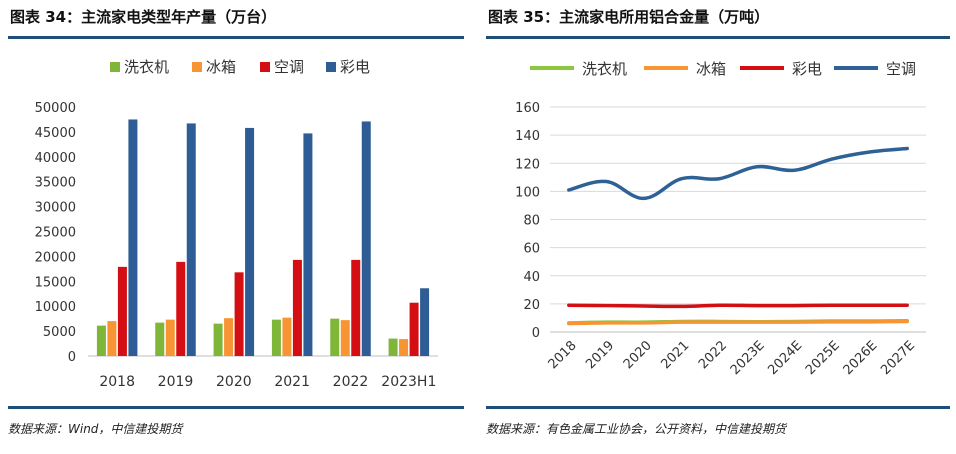 The image size is (956, 454). Describe the element at coordinates (748, 358) in the screenshot. I see `x-tick-label-5: 2023E` at that location.